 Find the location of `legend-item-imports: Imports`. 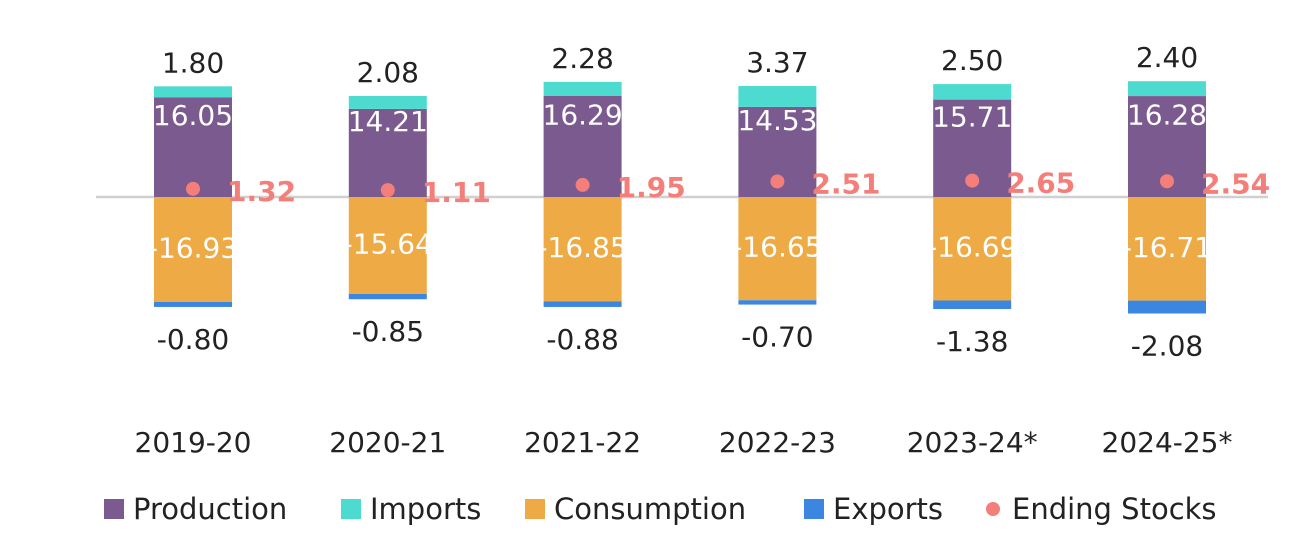

legend-item-imports: Imports is located at coordinates (411, 509).